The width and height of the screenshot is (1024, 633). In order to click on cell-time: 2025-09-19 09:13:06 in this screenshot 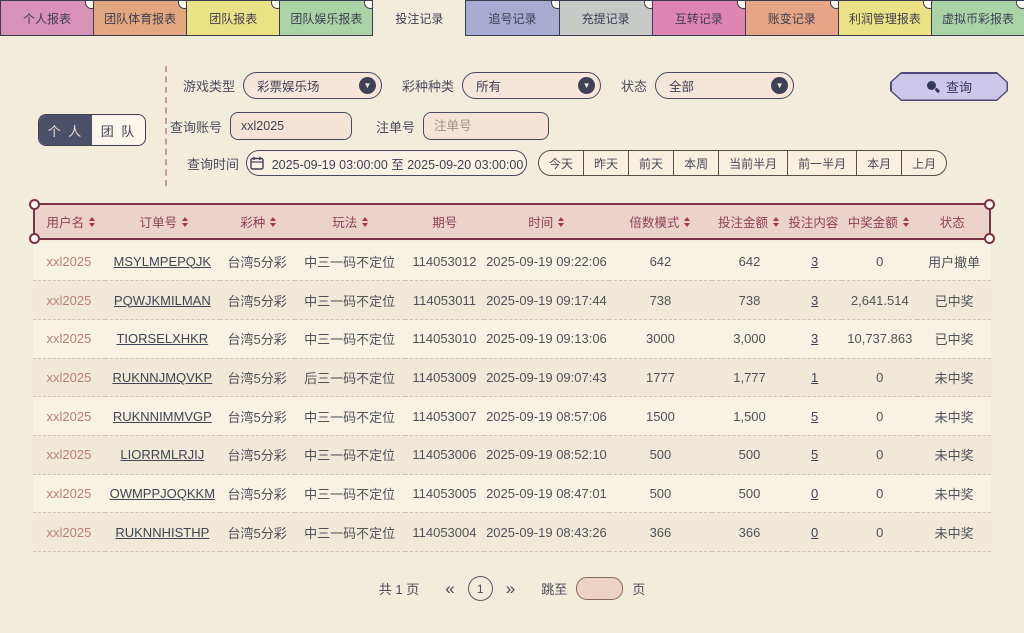, I will do `click(546, 338)`.